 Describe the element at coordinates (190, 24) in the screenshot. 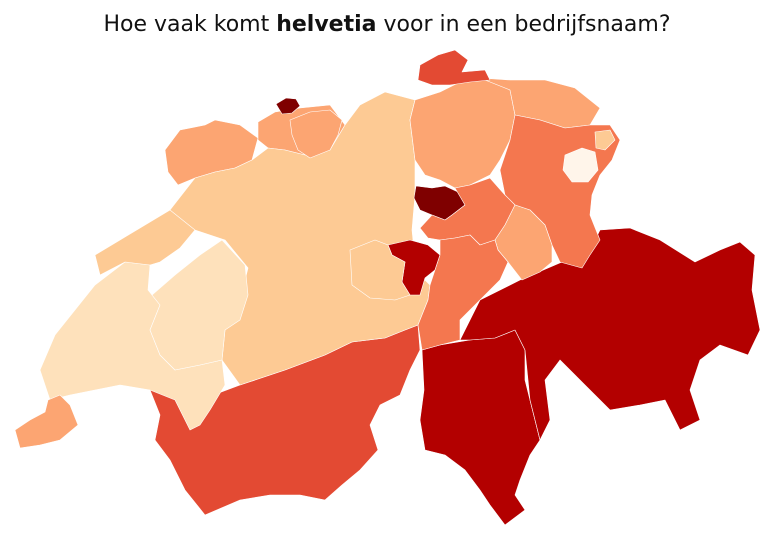

I see `title-prefix: Hoe vaak komt` at that location.